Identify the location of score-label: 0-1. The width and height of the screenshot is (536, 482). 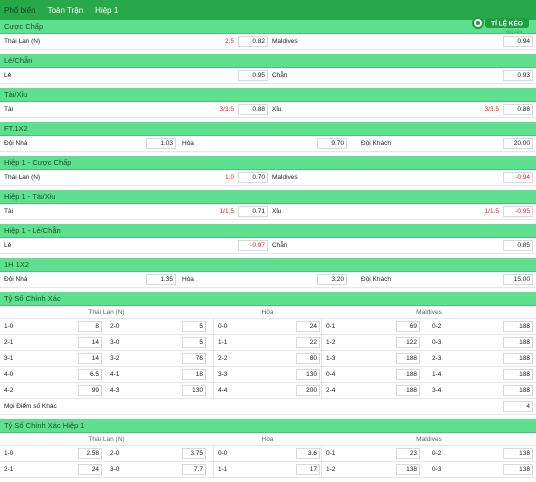
(331, 326).